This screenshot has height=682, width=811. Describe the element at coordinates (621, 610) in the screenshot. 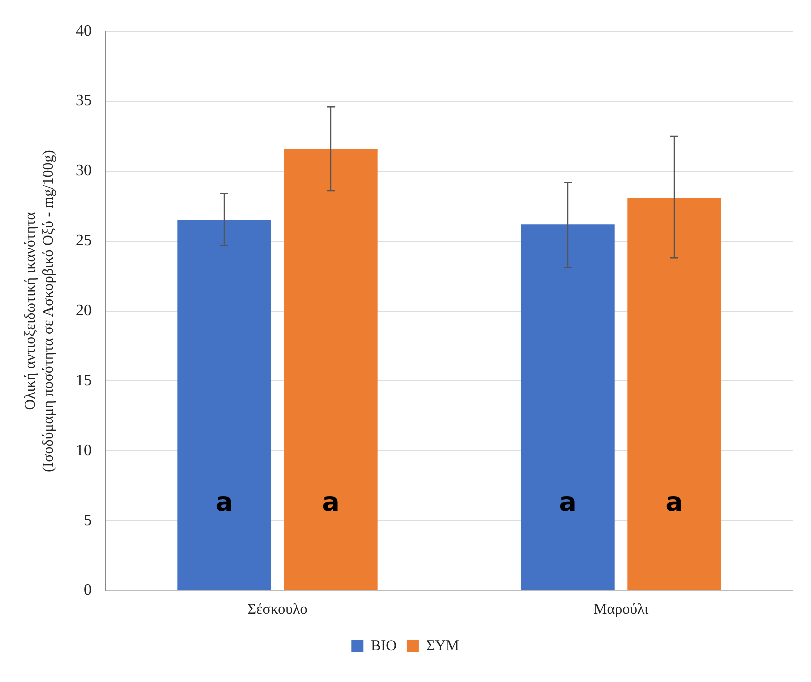

I see `x-tick-label: Μαρούλι` at that location.